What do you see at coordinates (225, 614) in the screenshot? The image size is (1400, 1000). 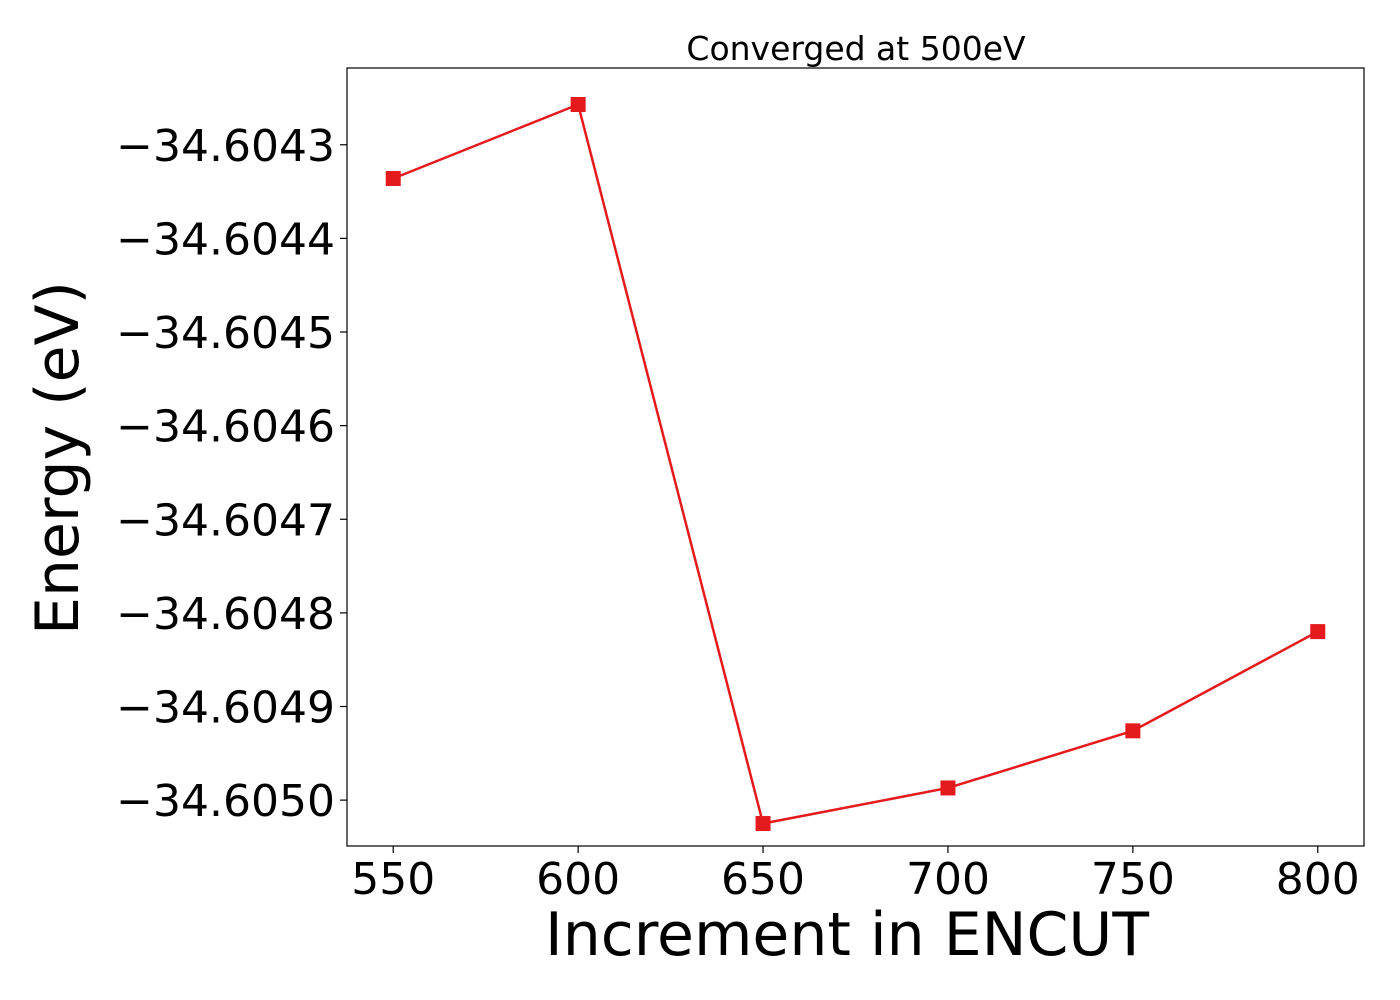 I see `y-tick-label: −34.6048` at bounding box center [225, 614].